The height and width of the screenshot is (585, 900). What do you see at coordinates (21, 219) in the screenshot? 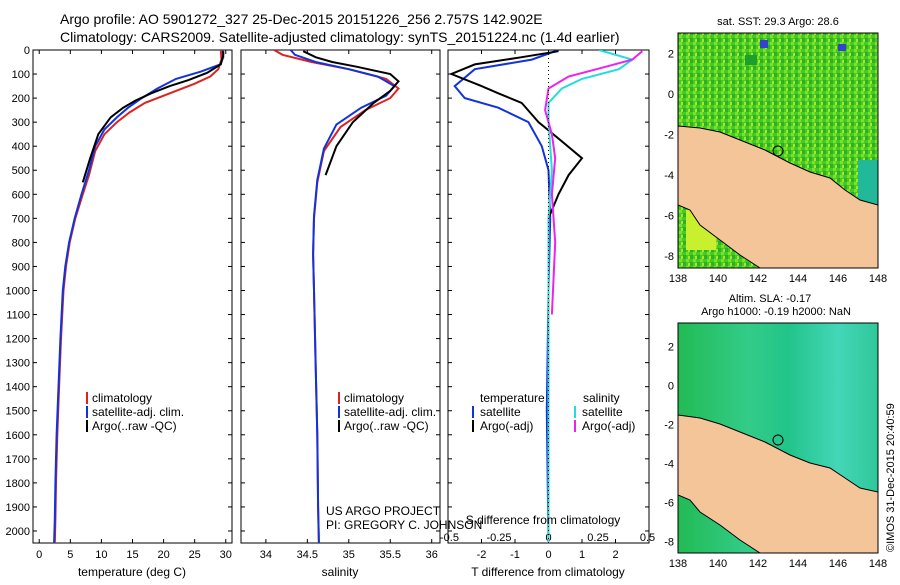
I see `y-tick-label: 700` at bounding box center [21, 219].